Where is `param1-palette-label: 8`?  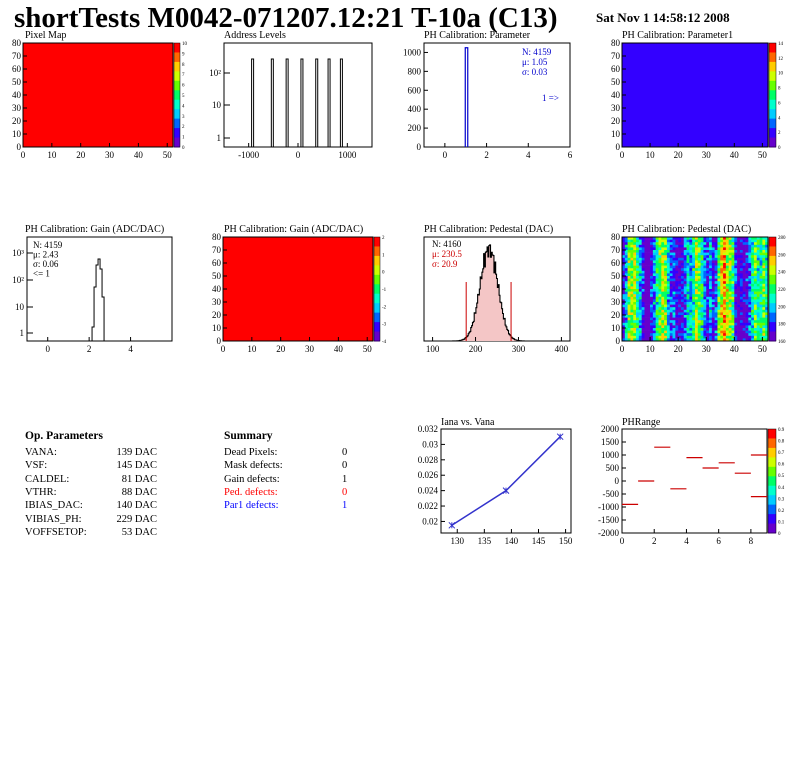 param1-palette-label: 8 is located at coordinates (779, 89).